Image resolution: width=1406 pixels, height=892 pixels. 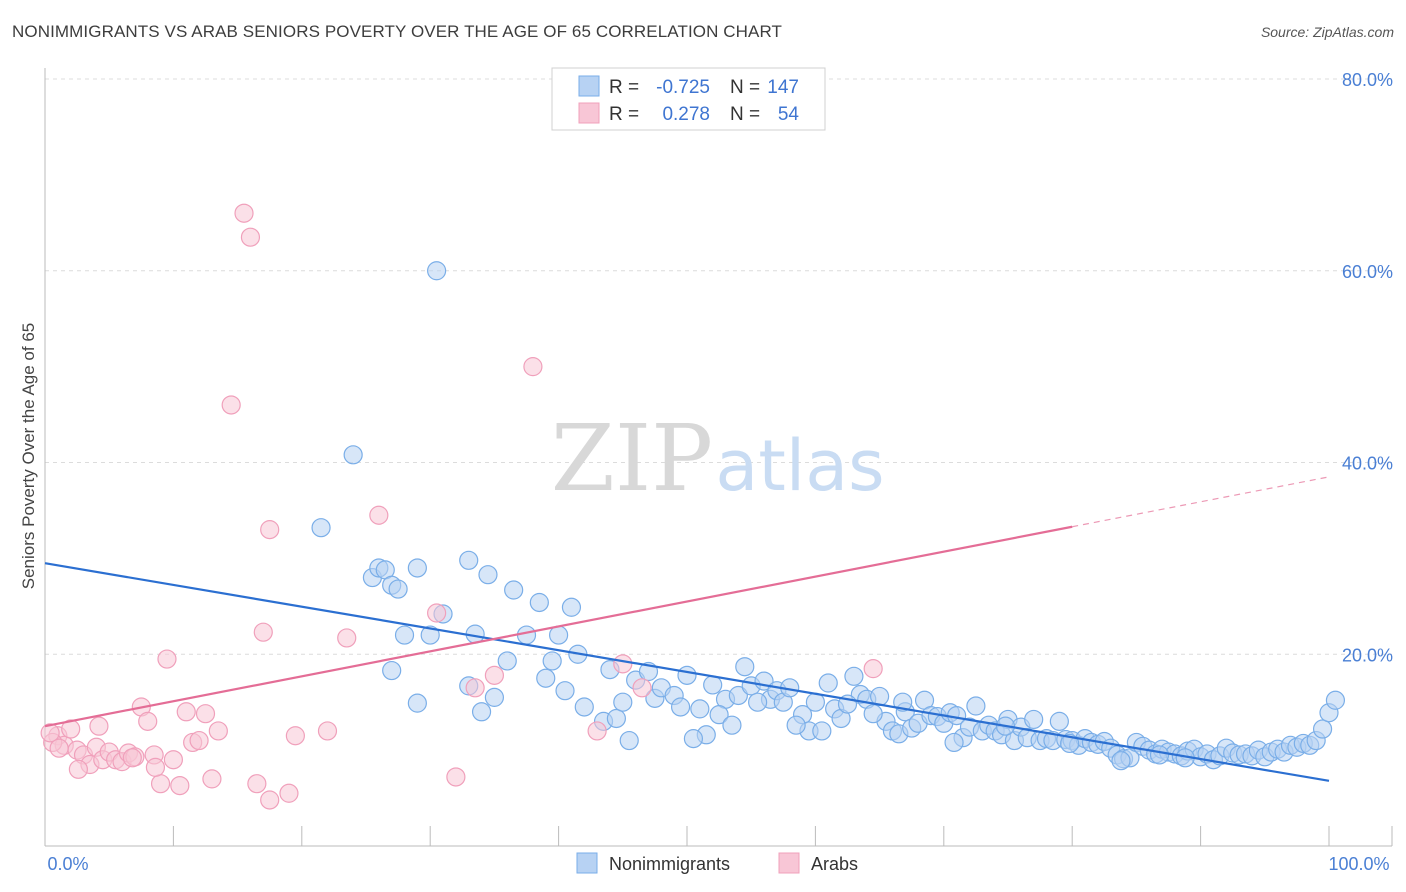 I want to click on source-label: Source: ZipAtlas.com, so click(x=1327, y=32).